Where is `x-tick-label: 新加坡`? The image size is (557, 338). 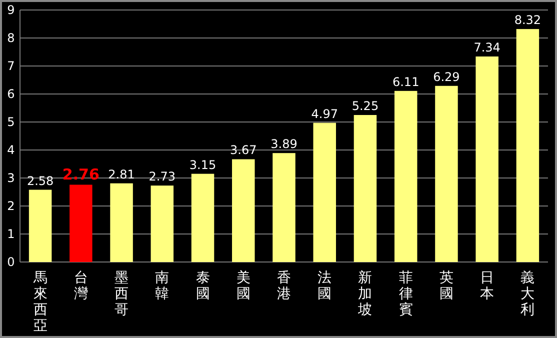 x-tick-label: 新加坡 is located at coordinates (364, 294).